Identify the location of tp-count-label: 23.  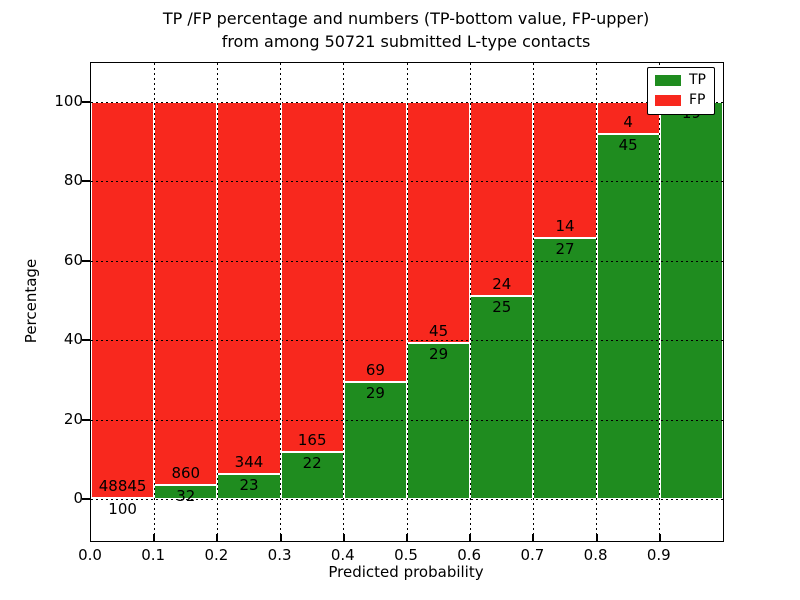
(249, 485).